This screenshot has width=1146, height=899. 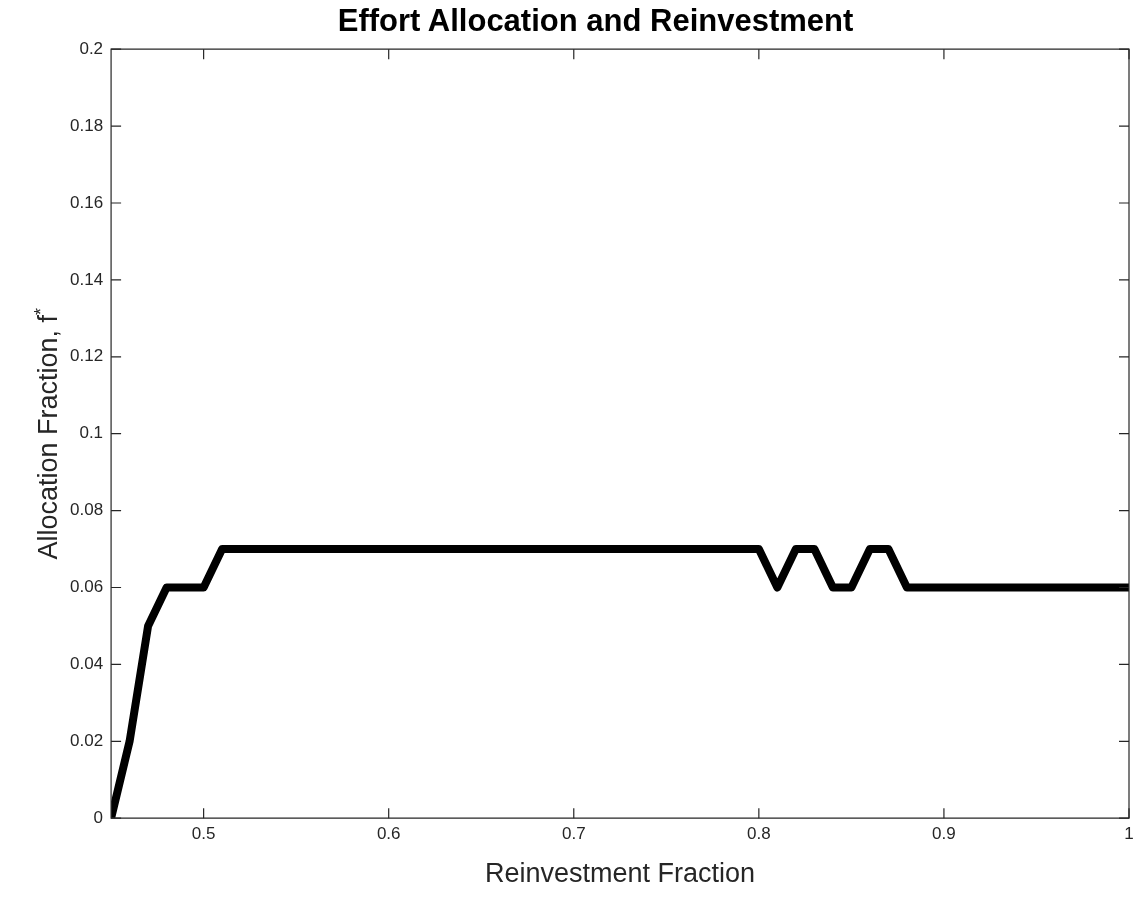 I want to click on y-tick-label: 0.02, so click(x=86, y=740).